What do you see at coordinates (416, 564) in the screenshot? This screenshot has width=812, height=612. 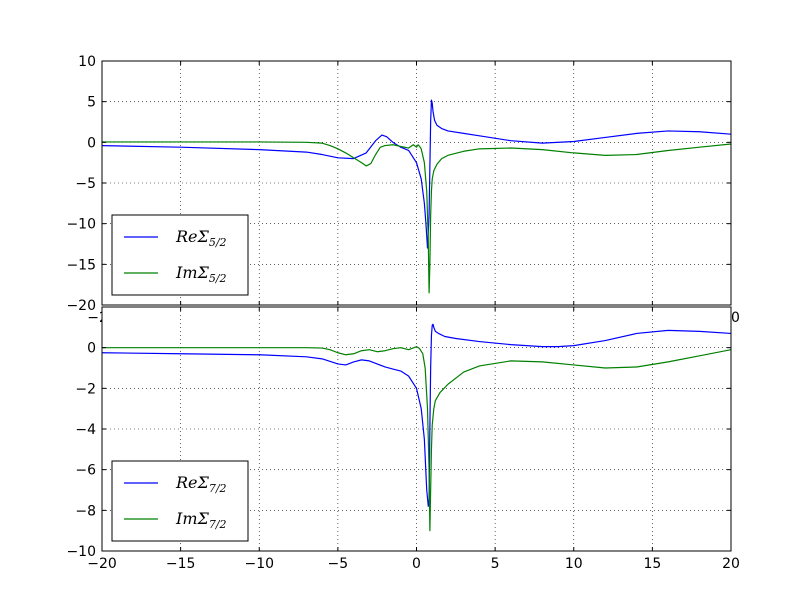 I see `x-tick-label: 0` at bounding box center [416, 564].